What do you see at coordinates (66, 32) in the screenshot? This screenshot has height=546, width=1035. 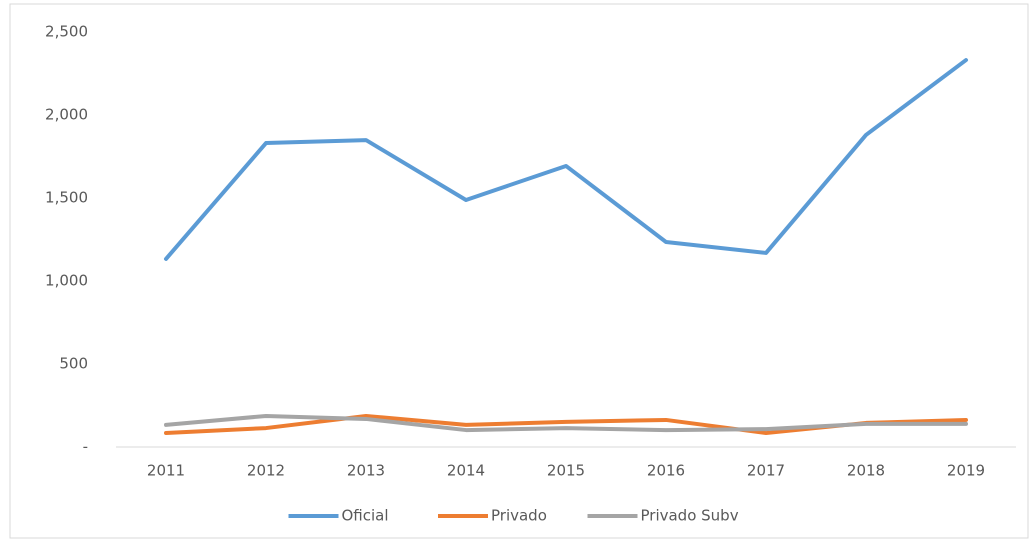 I see `y-tick-label: 2,500` at bounding box center [66, 32].